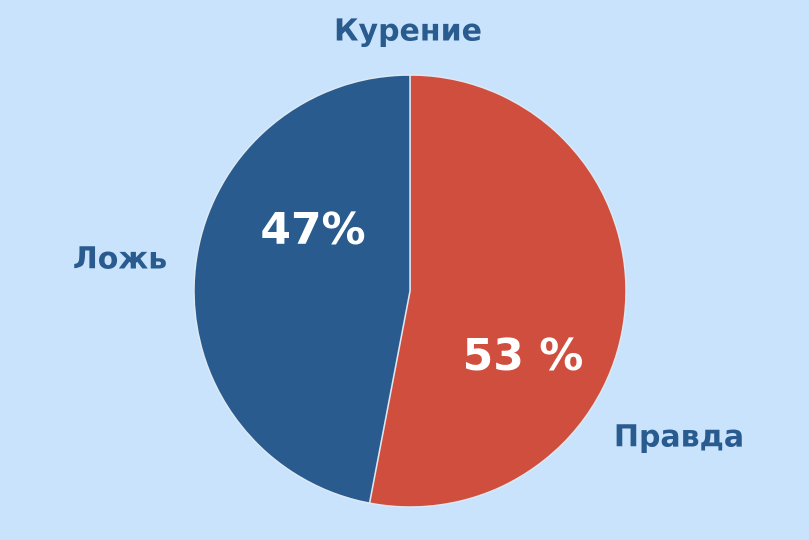 Image resolution: width=809 pixels, height=540 pixels. I want to click on category-label: Ложь, so click(120, 259).